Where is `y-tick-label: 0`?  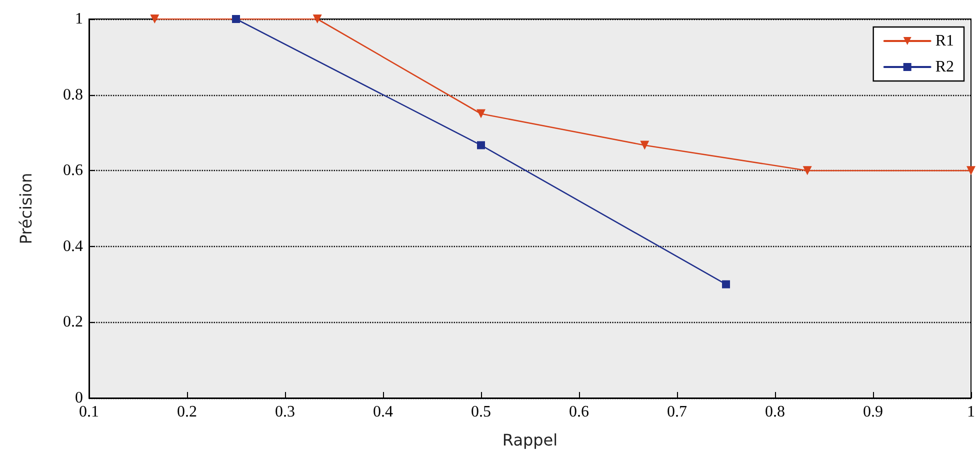
y-tick-label: 0 is located at coordinates (79, 398).